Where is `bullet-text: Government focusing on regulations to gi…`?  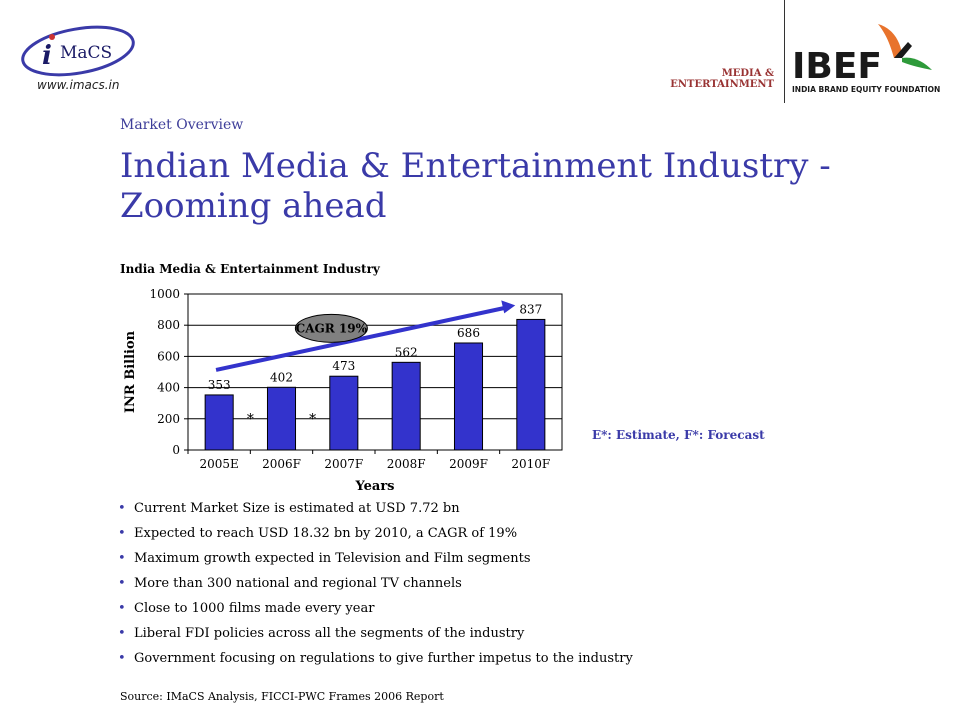 bullet-text: Government focusing on regulations to gi… is located at coordinates (383, 658).